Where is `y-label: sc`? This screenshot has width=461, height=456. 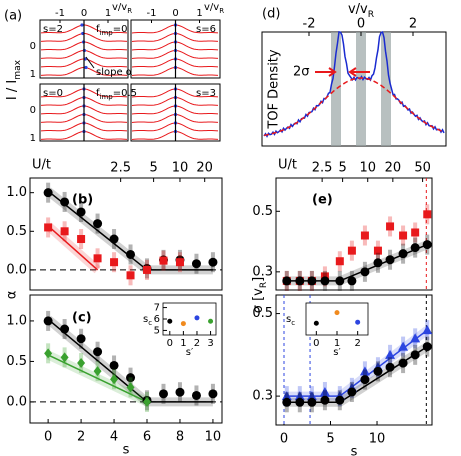
y-label: sc is located at coordinates (290, 320).